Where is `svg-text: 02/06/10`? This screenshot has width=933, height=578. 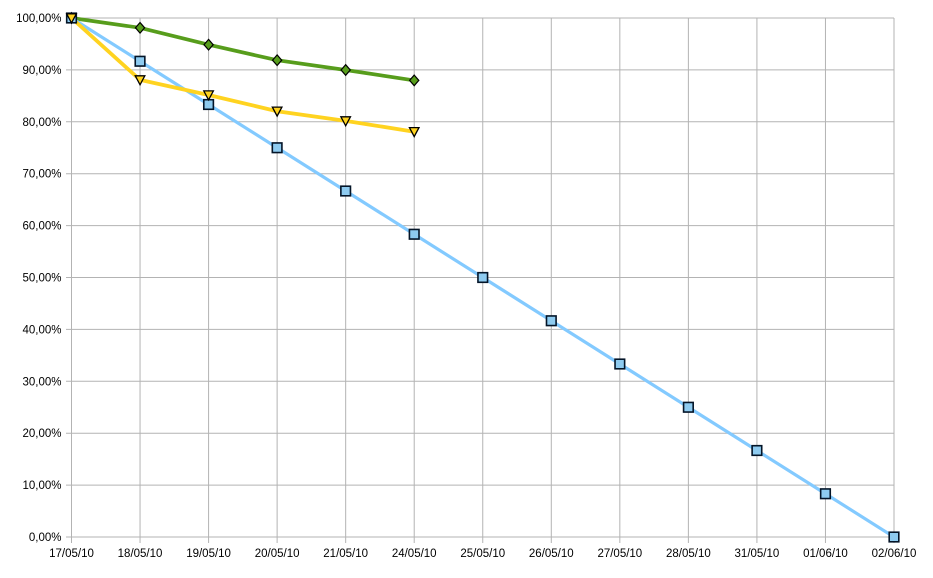 svg-text: 02/06/10 is located at coordinates (894, 554).